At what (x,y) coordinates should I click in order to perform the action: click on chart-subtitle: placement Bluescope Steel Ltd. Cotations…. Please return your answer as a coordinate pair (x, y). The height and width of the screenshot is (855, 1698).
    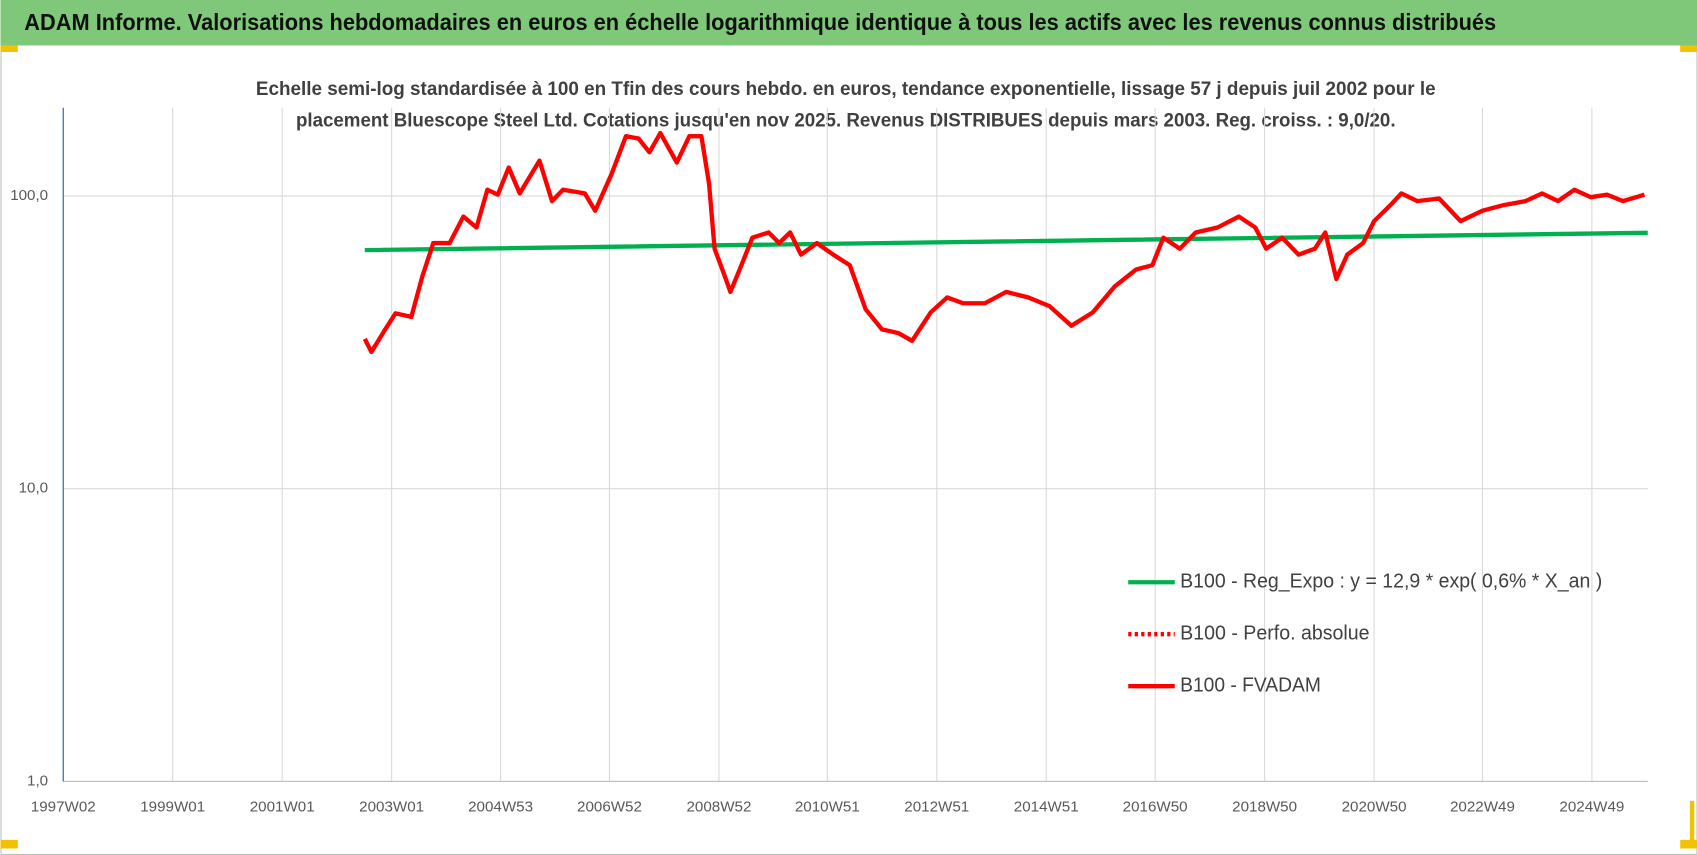
    Looking at the image, I should click on (846, 120).